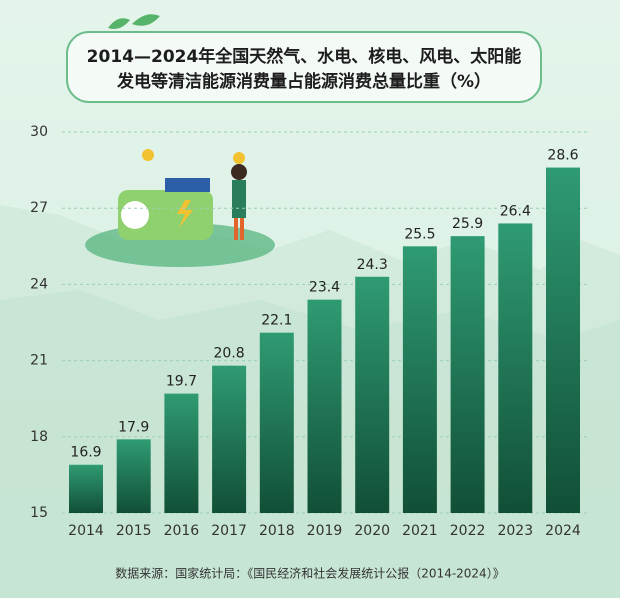  I want to click on chart-title: 发电等清洁能源消费量占能源消费总量比重（%）, so click(303, 81).